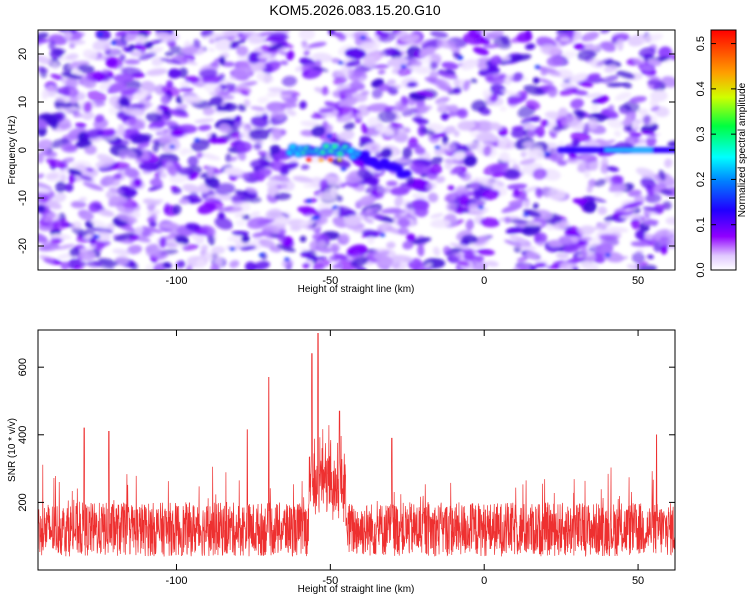 Image resolution: width=750 pixels, height=600 pixels. What do you see at coordinates (12, 150) in the screenshot?
I see `spectrogram-ylabel: Frequency (Hz)` at bounding box center [12, 150].